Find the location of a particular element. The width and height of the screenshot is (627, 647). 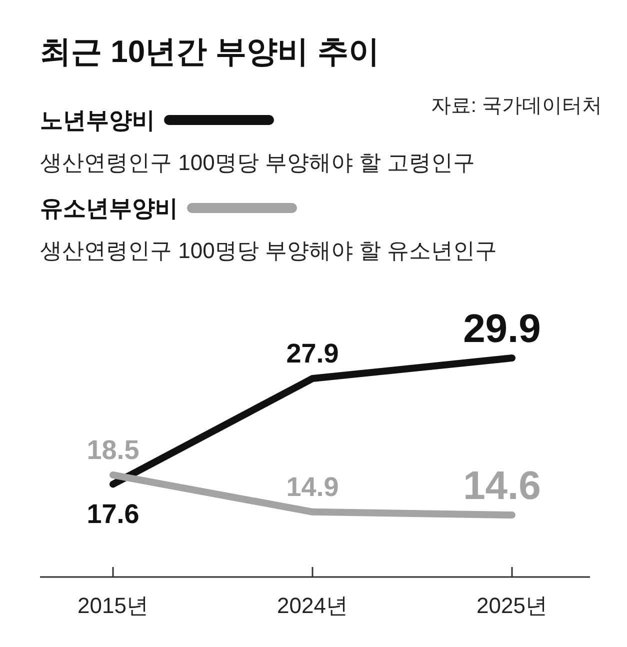

text: 생산연령인구 100명당 부양해야 할 유소년인구 is located at coordinates (269, 250).